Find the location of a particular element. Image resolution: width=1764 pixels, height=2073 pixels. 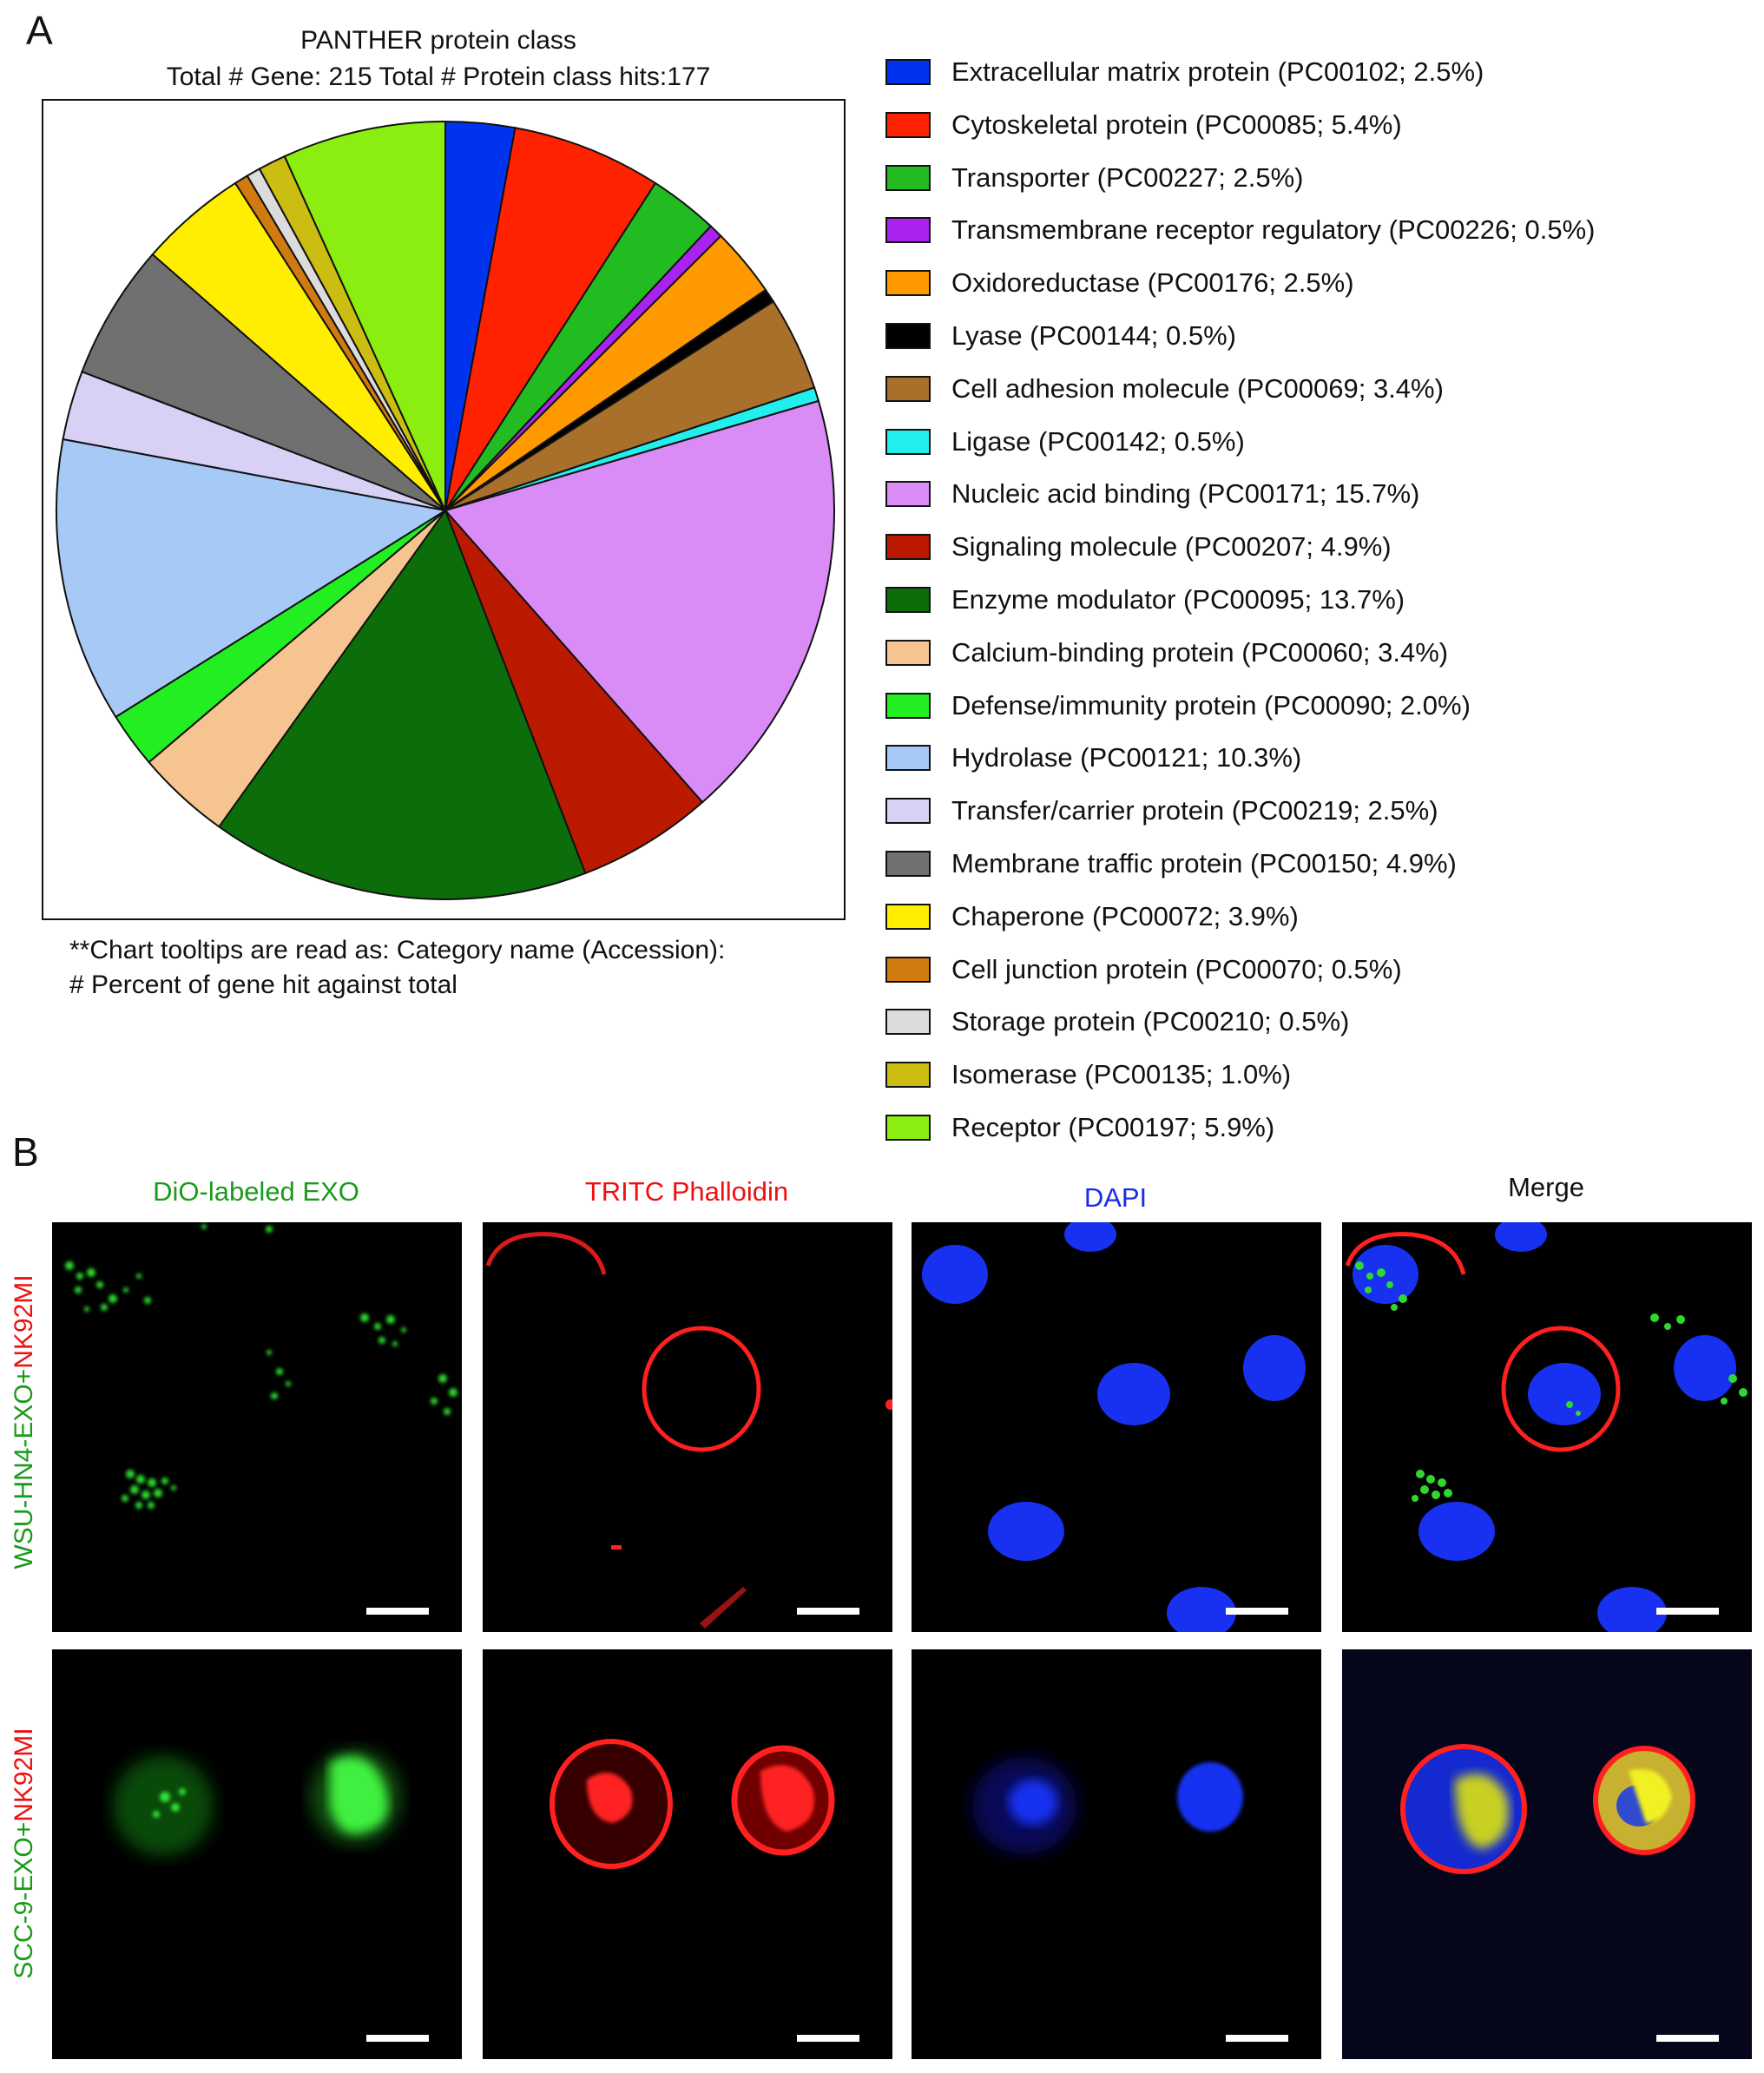

legend-label: Receptor (PC00197; 5.9%) is located at coordinates (1113, 1127).